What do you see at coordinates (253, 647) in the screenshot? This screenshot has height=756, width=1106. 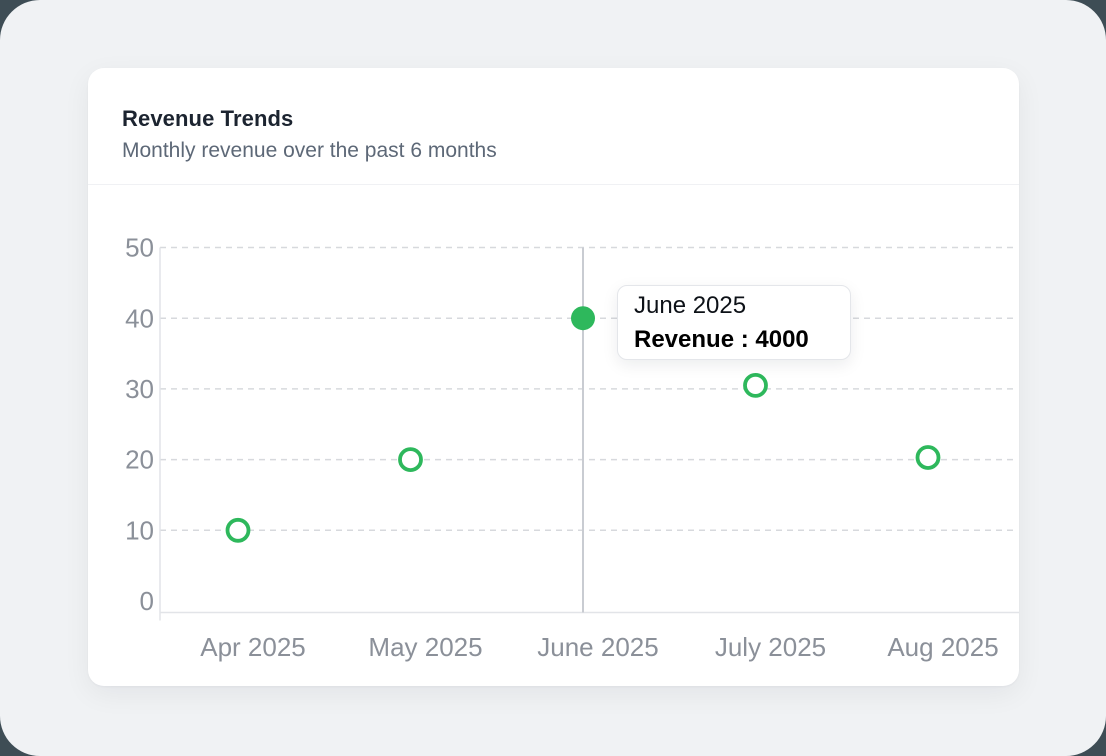 I see `x-tick-label-apr-2025: Apr 2025` at bounding box center [253, 647].